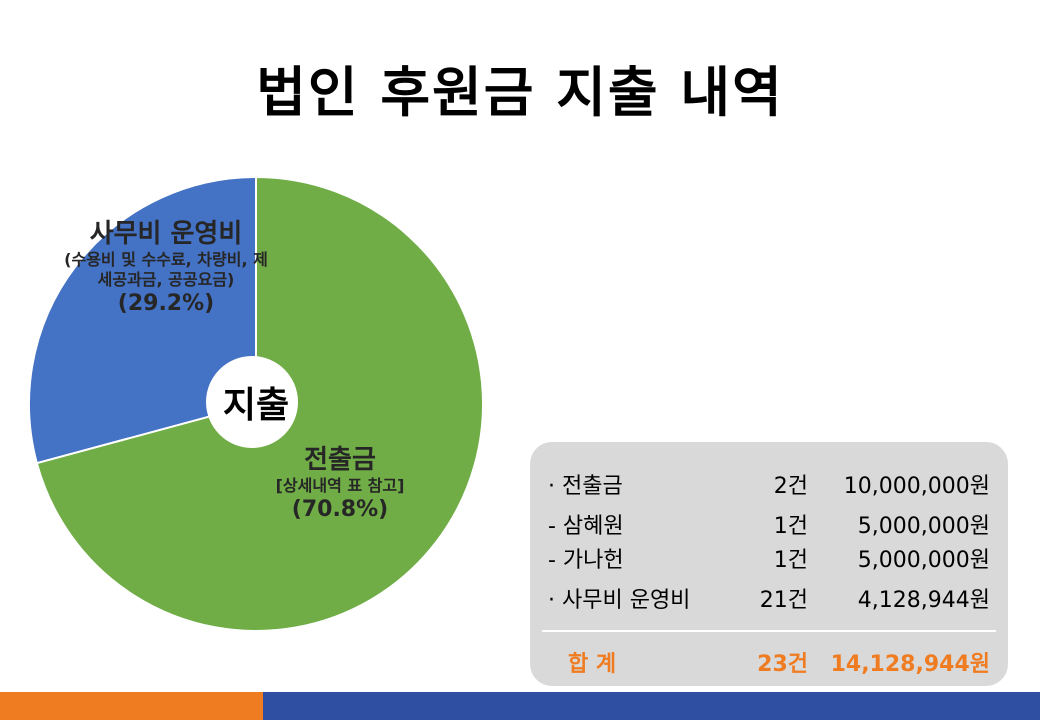  Describe the element at coordinates (586, 526) in the screenshot. I see `row-label: - 삼혜원` at that location.